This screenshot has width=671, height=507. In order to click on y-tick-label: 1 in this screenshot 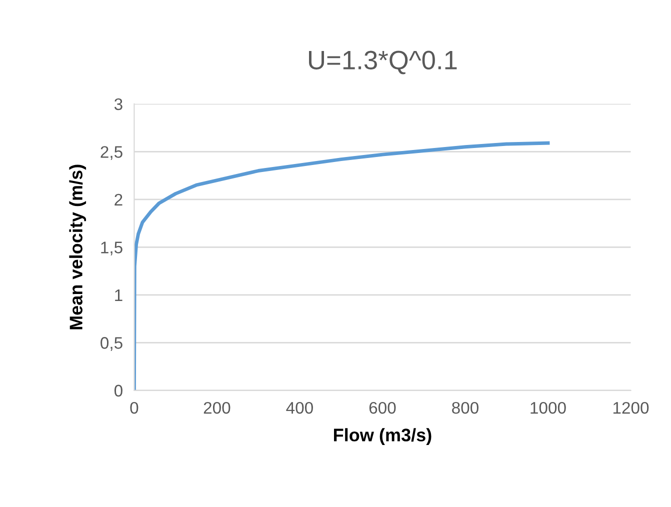, I will do `click(118, 295)`.